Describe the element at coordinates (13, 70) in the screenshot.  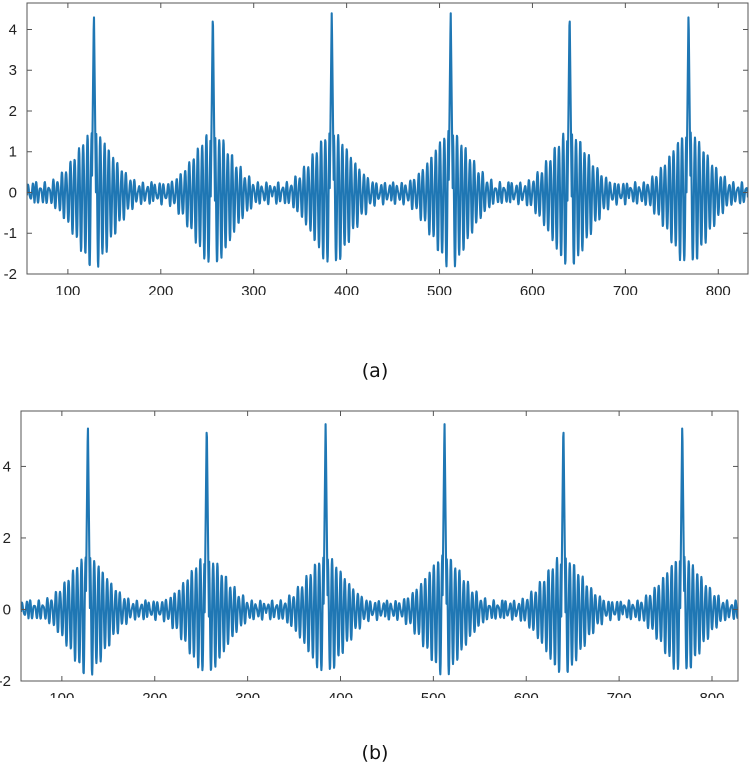
I see `y-tick-label: 3` at that location.